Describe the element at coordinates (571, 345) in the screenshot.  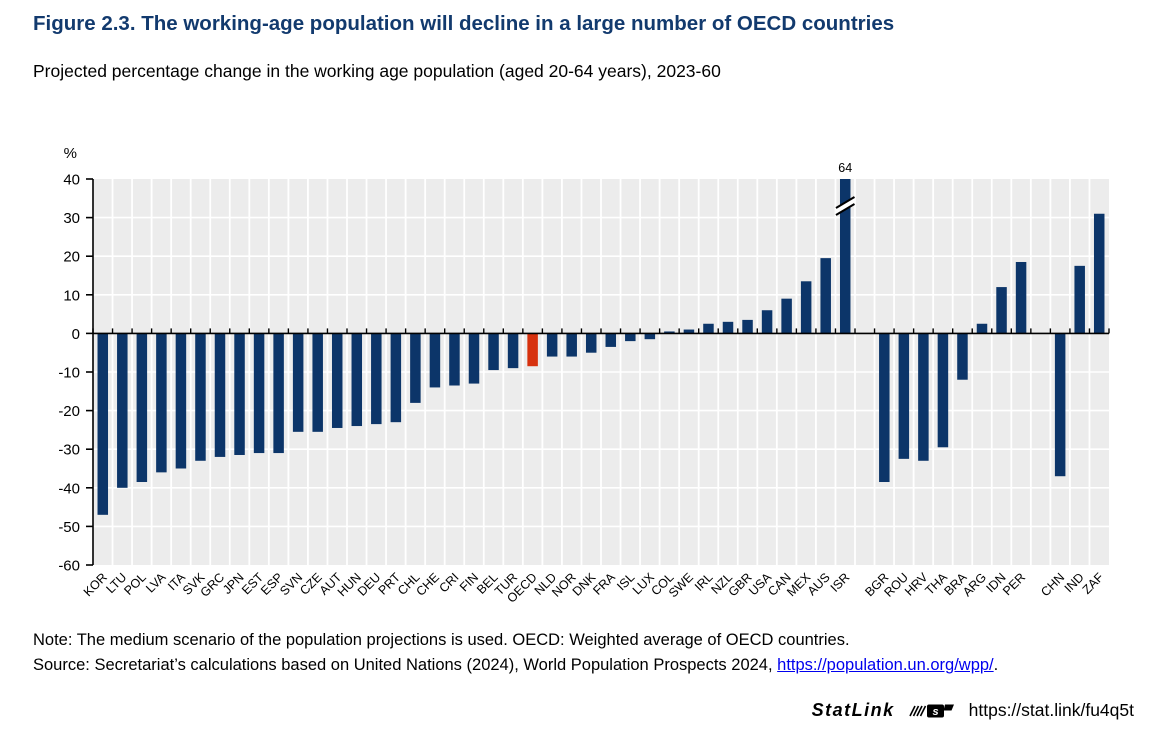
I see `bar-NOR` at that location.